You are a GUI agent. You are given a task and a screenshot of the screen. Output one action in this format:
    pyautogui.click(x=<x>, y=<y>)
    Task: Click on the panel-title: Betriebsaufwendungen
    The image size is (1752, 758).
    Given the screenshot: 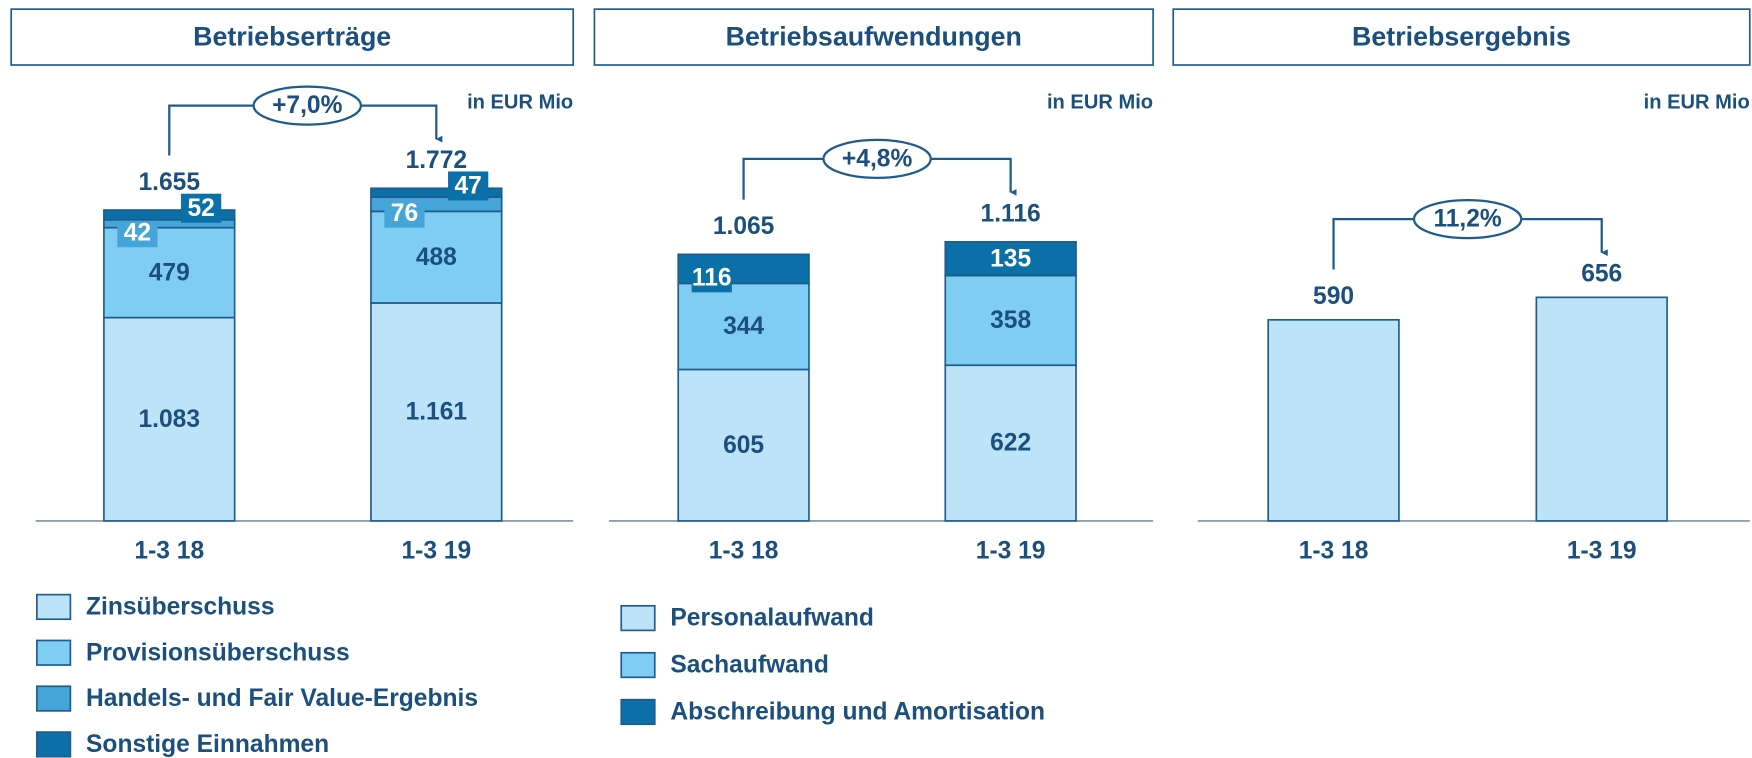 What is the action you would take?
    pyautogui.click(x=874, y=36)
    